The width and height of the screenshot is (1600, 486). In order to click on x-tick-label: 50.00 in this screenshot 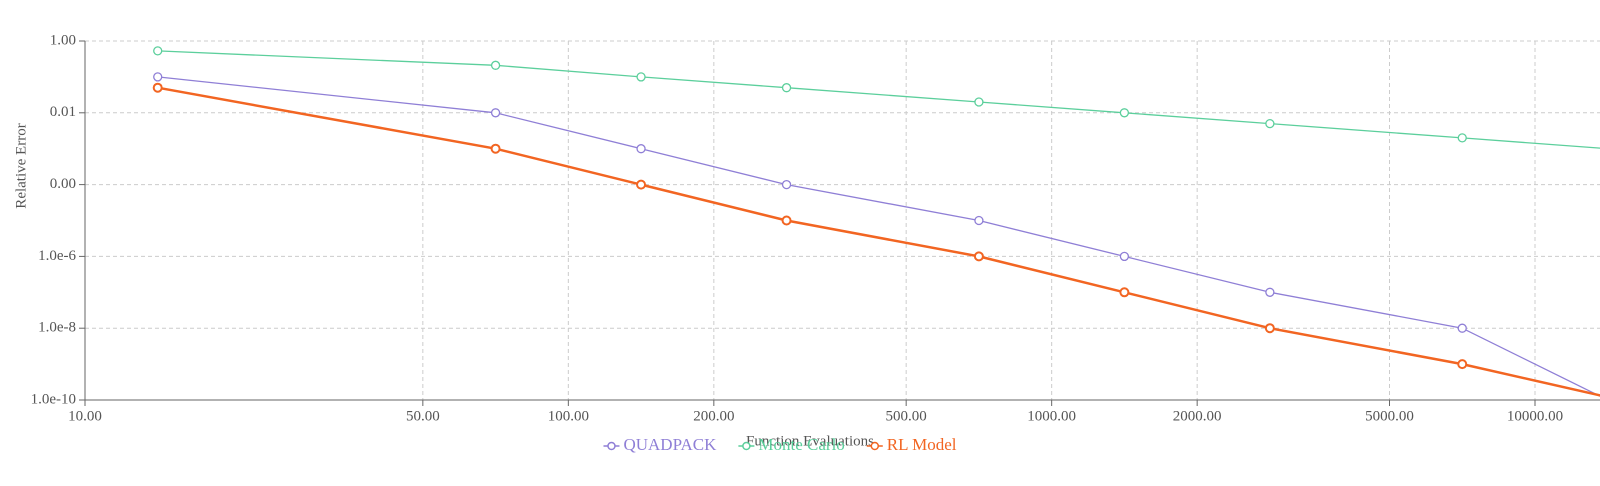, I will do `click(423, 416)`.